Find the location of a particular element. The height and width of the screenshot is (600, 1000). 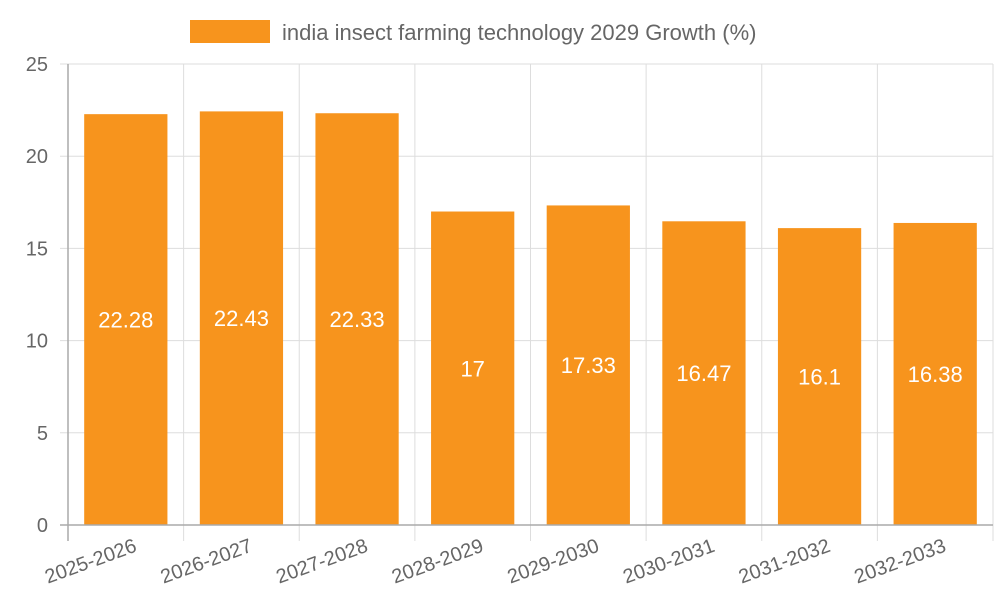

x-tick-label: 2031-2032 is located at coordinates (784, 561).